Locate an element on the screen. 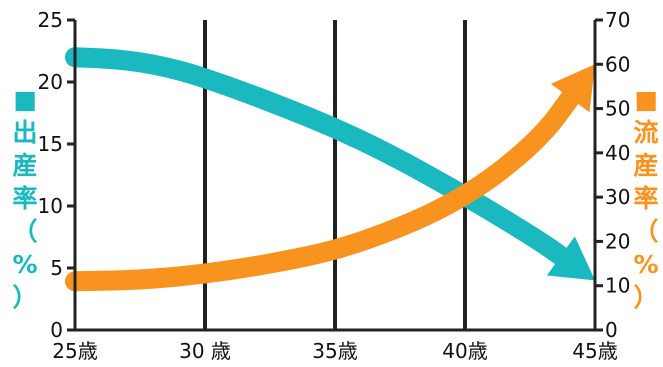 The width and height of the screenshot is (663, 367). y-right-title-char: 流 is located at coordinates (645, 132).